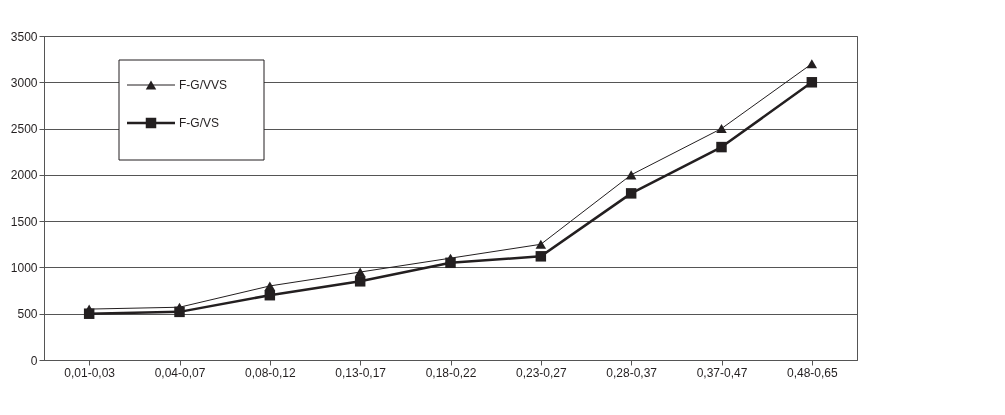 The image size is (1005, 415). Describe the element at coordinates (180, 372) in the screenshot. I see `x-tick-label: 0,04-0,07` at that location.